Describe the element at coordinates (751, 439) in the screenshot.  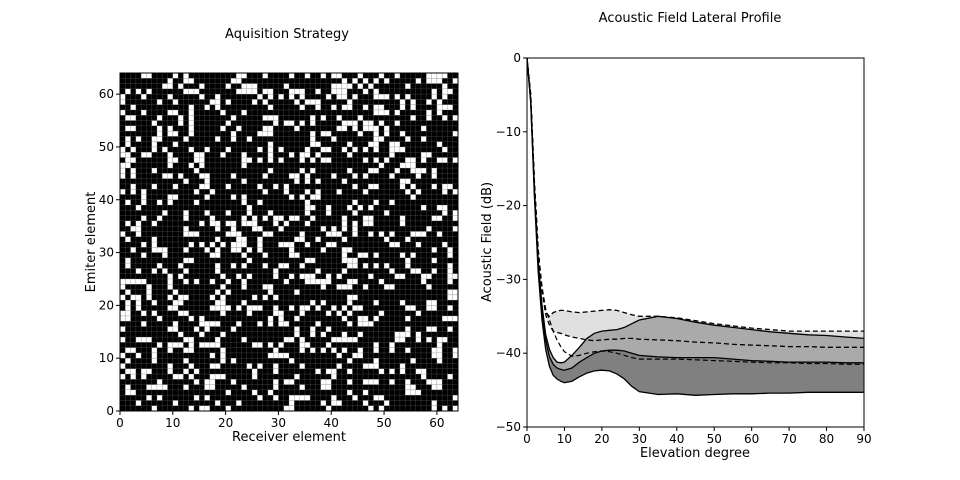
I see `x-tick-label: 60` at that location.